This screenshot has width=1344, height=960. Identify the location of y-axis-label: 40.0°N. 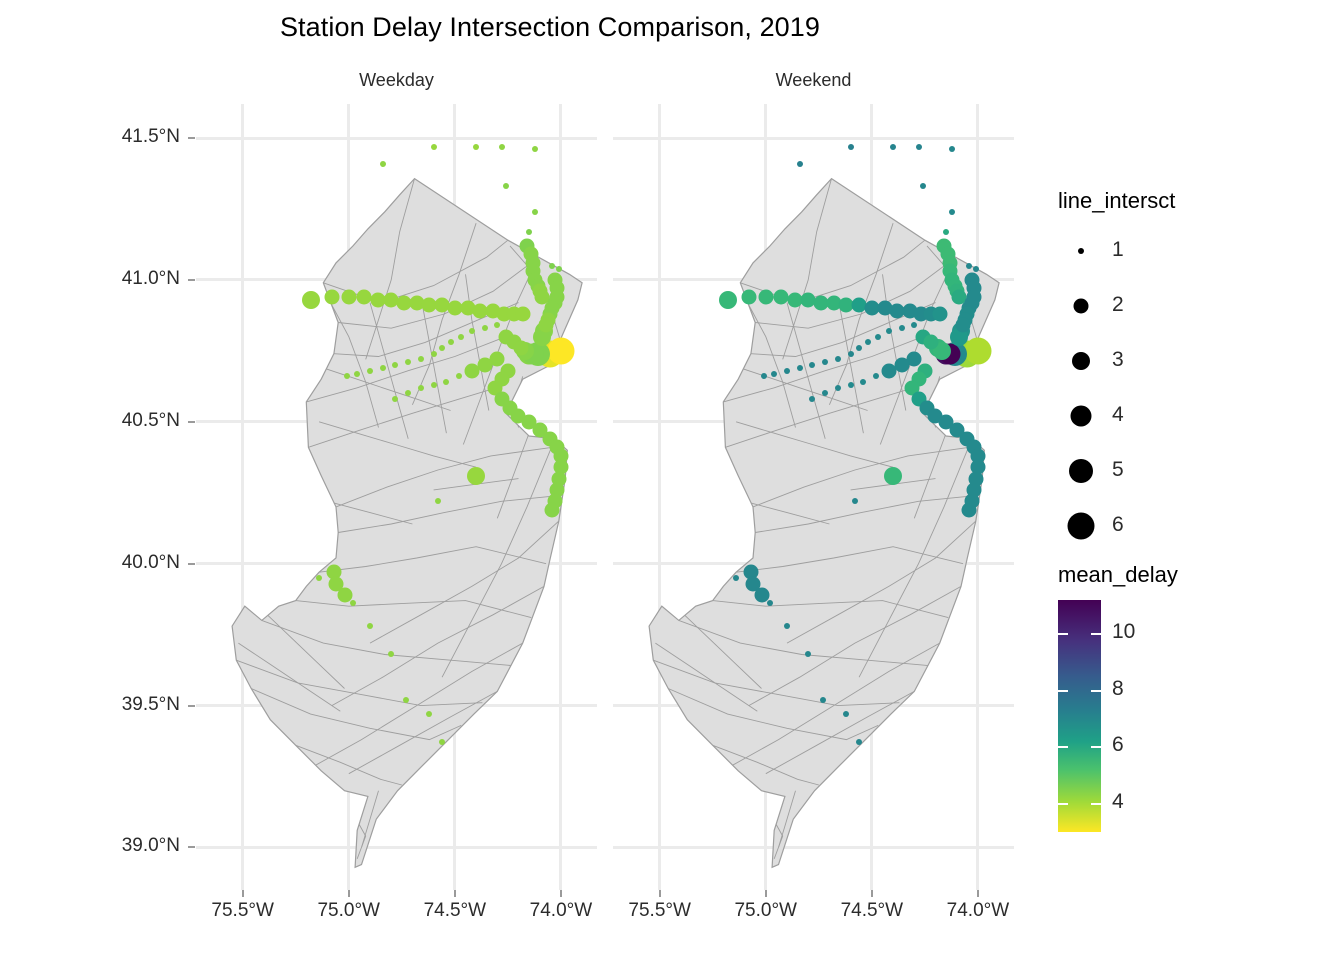
(150, 562).